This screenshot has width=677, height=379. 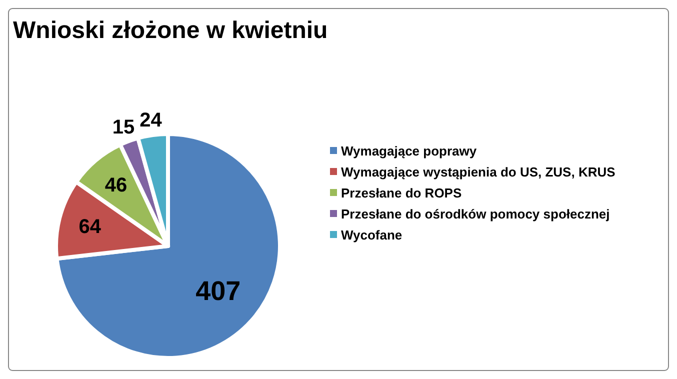 What do you see at coordinates (116, 185) in the screenshot?
I see `data-label: 46` at bounding box center [116, 185].